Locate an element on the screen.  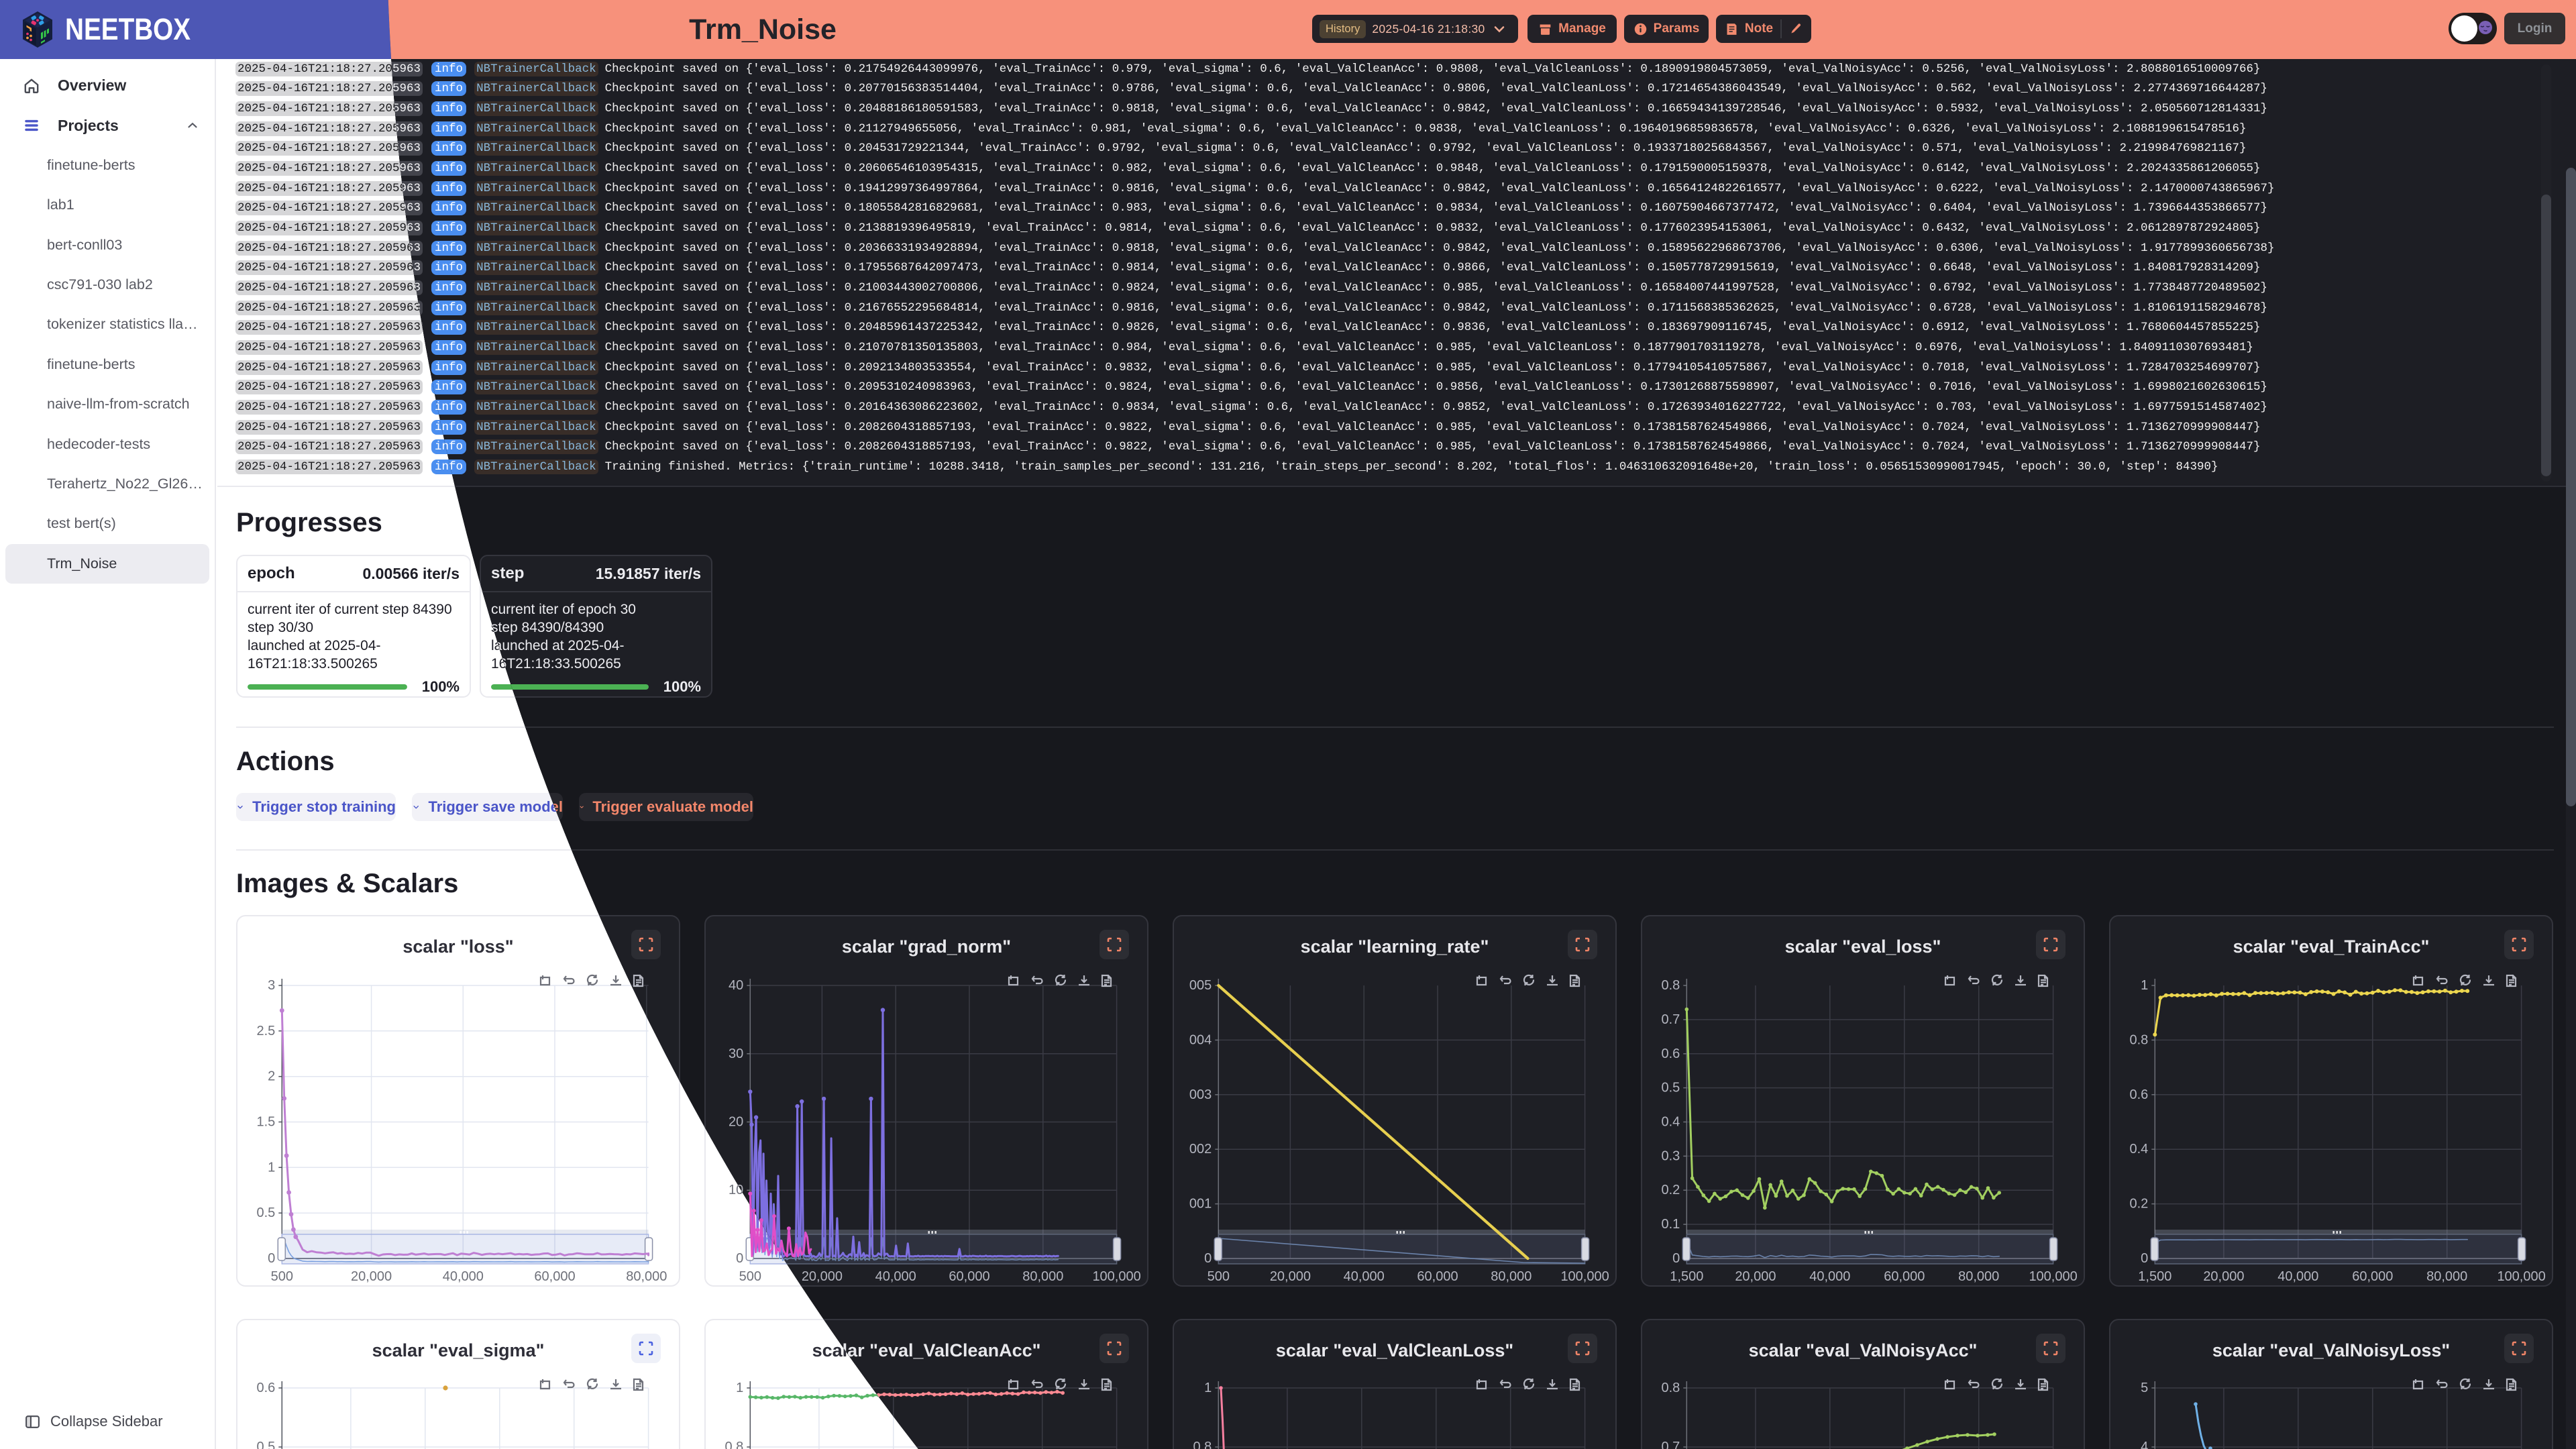
svg-text: 40 is located at coordinates (736, 985).